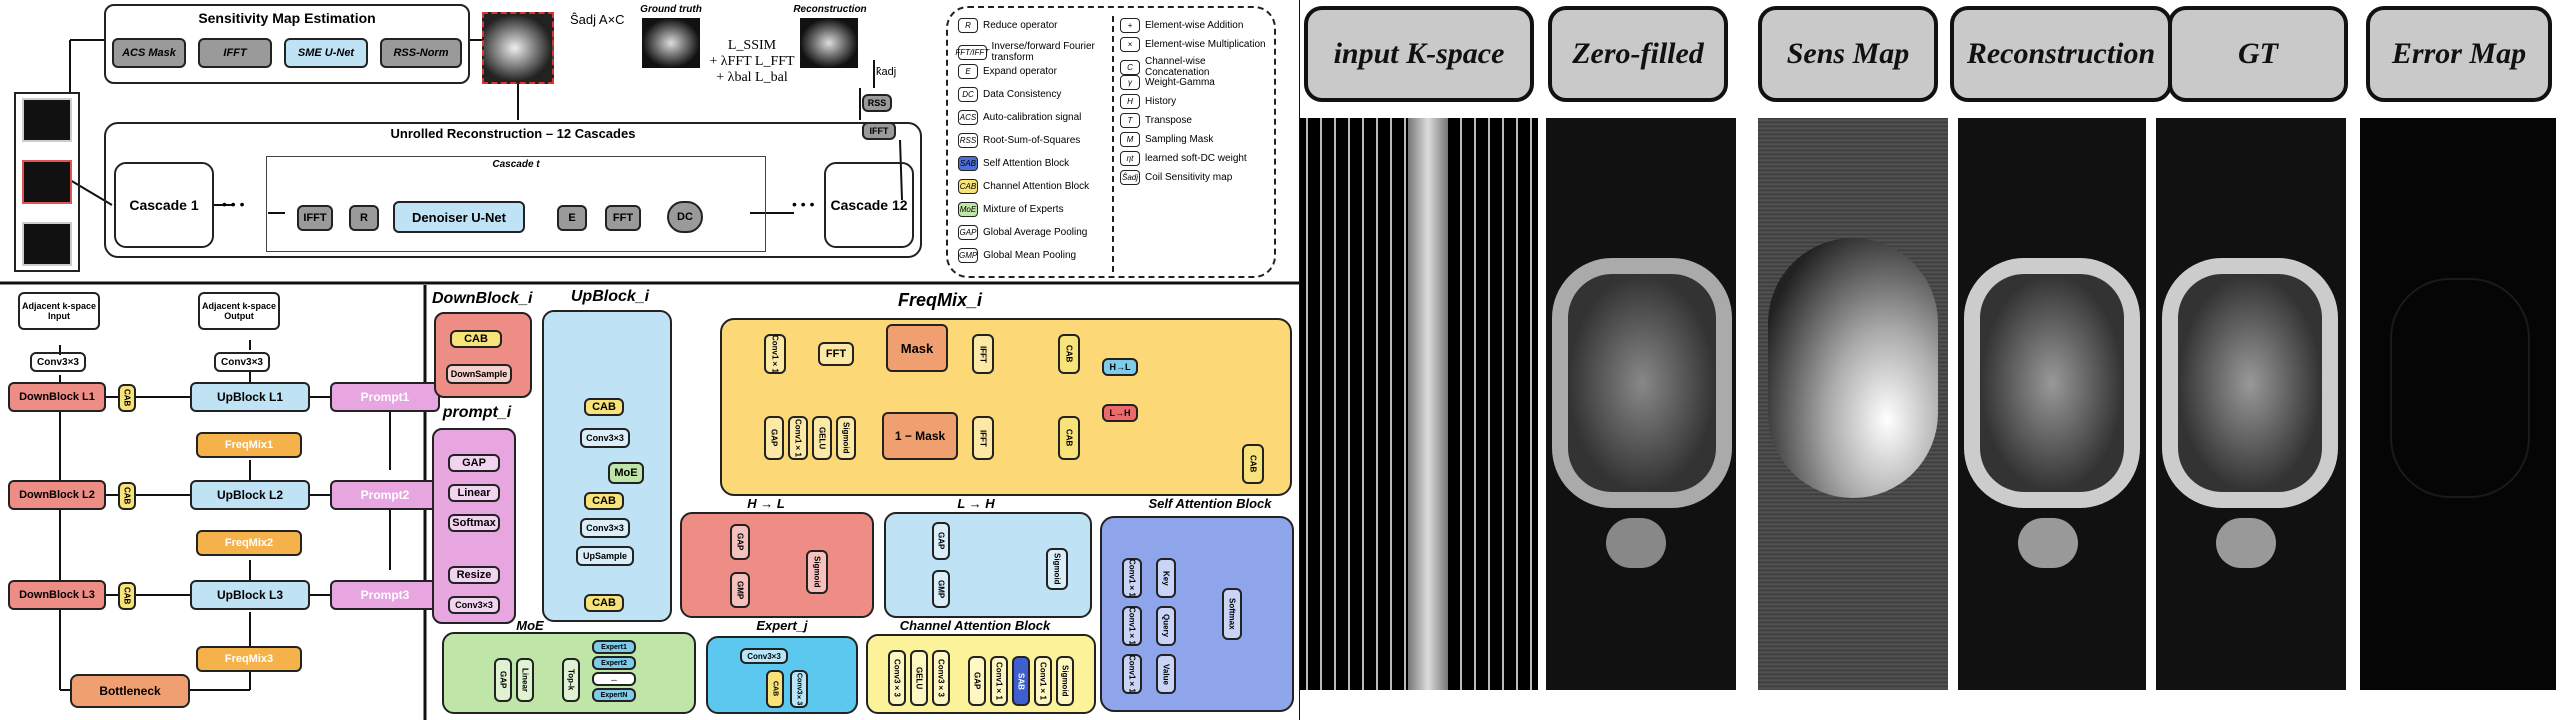  Describe the element at coordinates (250, 495) in the screenshot. I see `upblock-2: UpBlock L2` at that location.